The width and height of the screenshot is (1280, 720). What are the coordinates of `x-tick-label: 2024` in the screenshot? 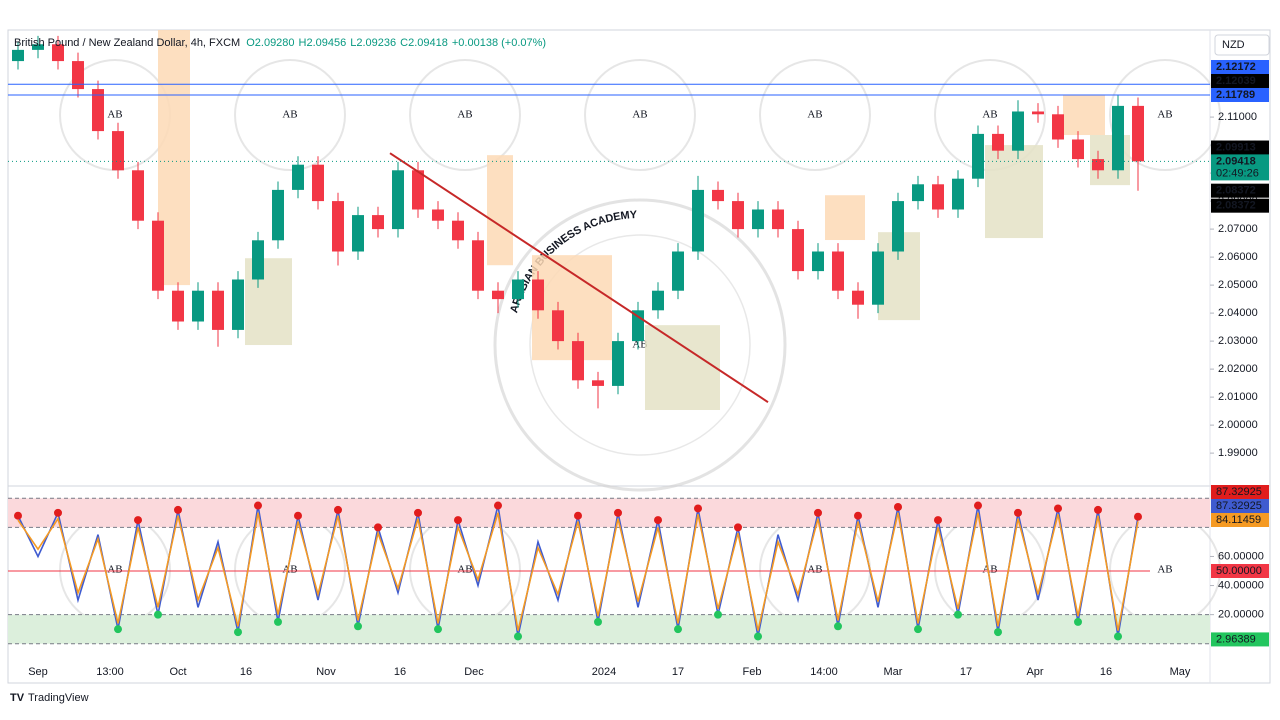 It's located at (604, 672).